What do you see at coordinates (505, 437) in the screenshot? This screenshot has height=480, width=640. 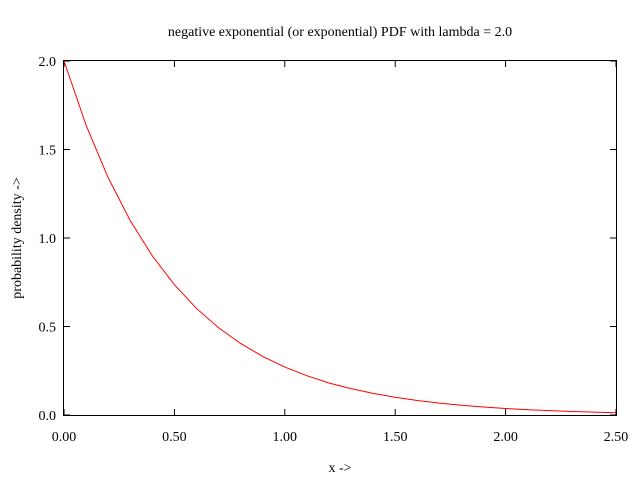 I see `x-tick-label: 2.00` at bounding box center [505, 437].